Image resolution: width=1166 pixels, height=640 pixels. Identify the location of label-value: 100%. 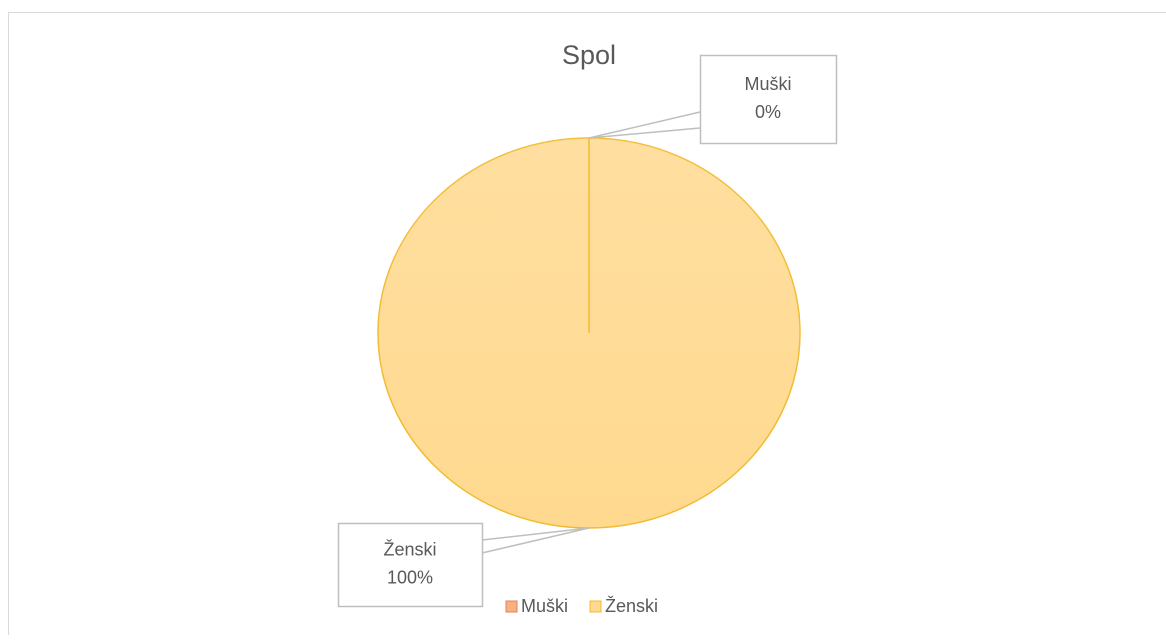
(410, 577).